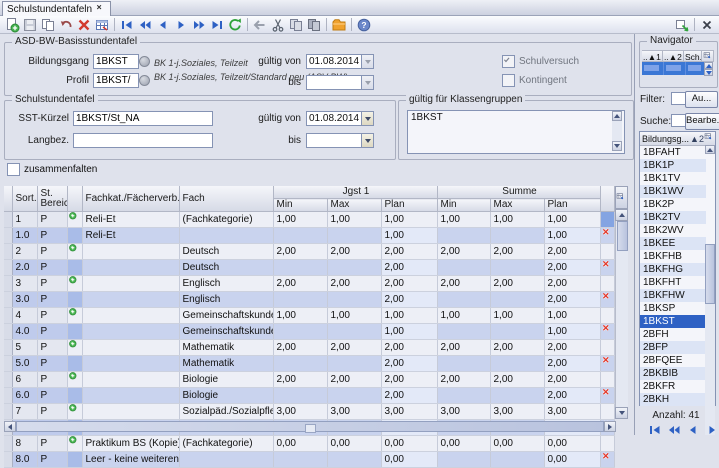 The width and height of the screenshot is (719, 468). What do you see at coordinates (52, 169) in the screenshot?
I see `zusammenfalten-checkbox: zusammenfalten` at bounding box center [52, 169].